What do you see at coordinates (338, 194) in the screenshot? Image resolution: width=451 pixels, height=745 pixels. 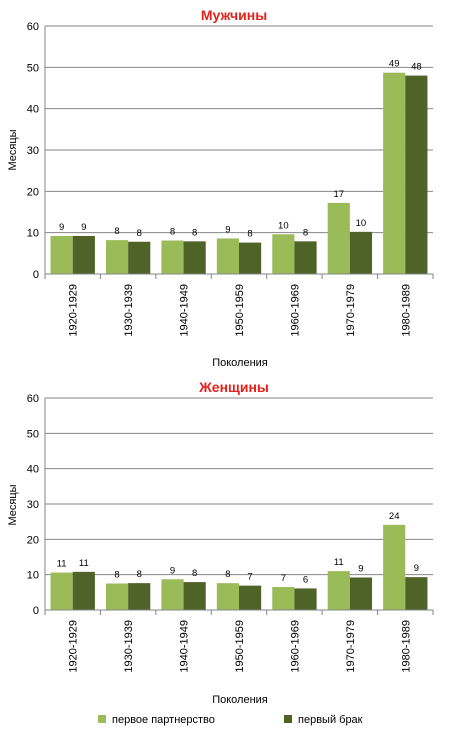 I see `data-label: 17` at bounding box center [338, 194].